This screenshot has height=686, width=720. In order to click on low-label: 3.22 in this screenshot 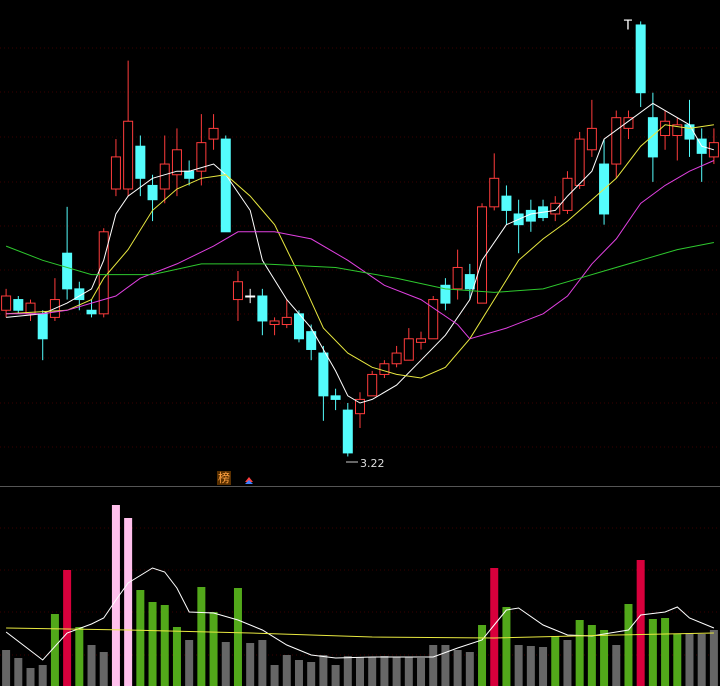, I will do `click(372, 463)`.